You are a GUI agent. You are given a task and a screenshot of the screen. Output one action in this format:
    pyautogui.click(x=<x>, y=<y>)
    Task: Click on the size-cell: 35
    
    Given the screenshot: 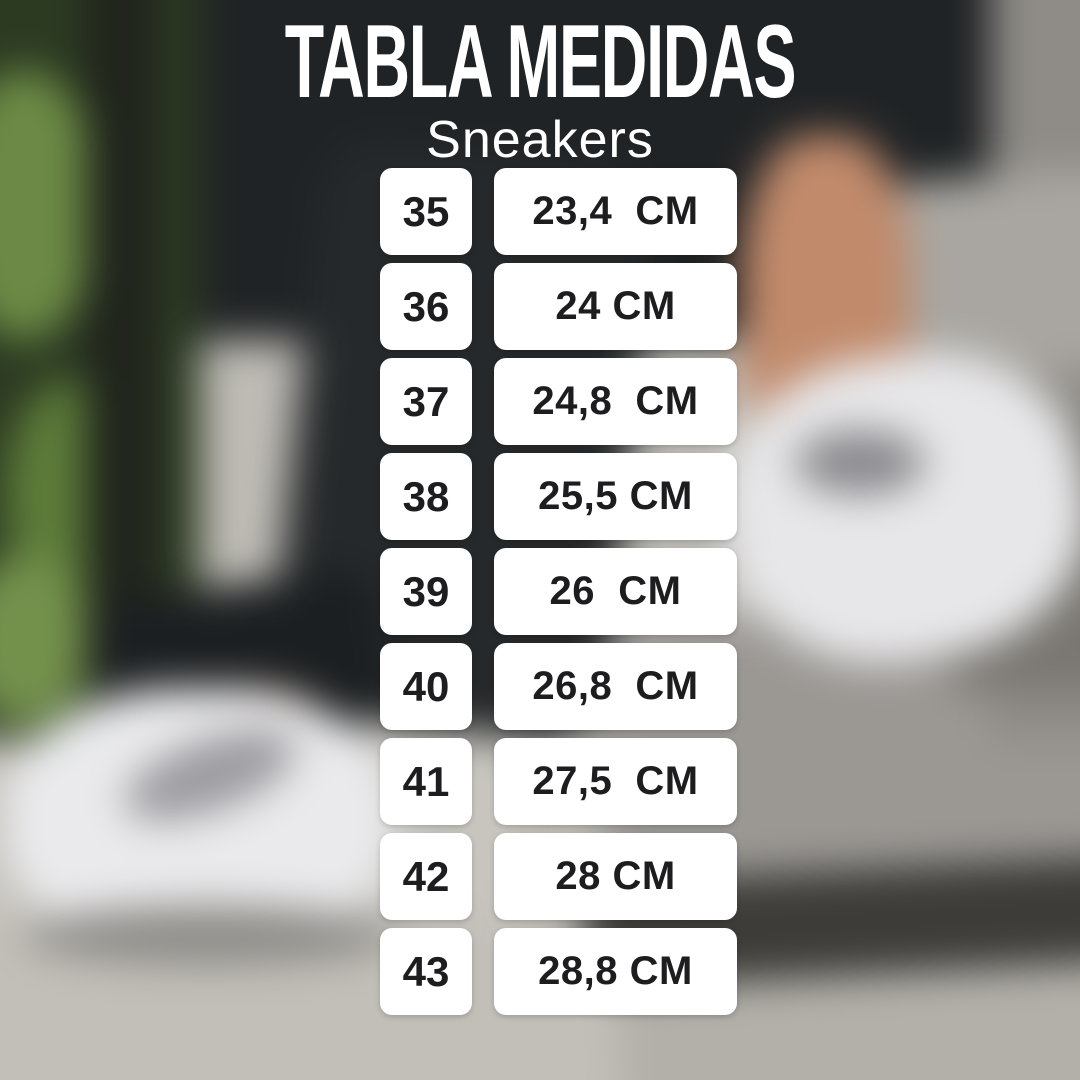 What is the action you would take?
    pyautogui.click(x=426, y=211)
    